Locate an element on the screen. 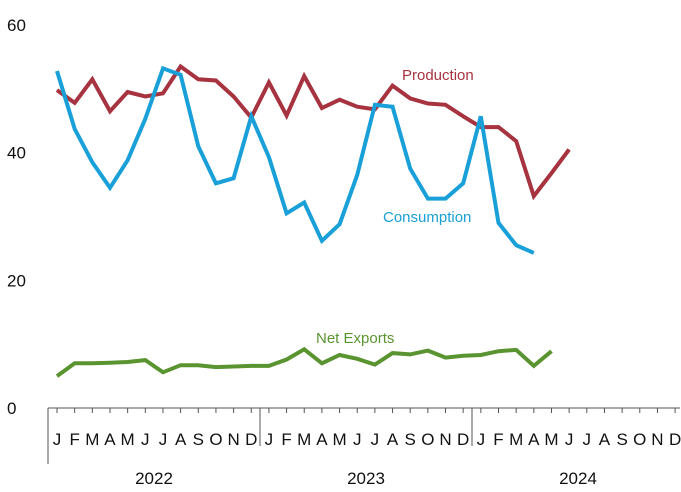 The height and width of the screenshot is (492, 681). y-tick-label: 60 is located at coordinates (16, 25).